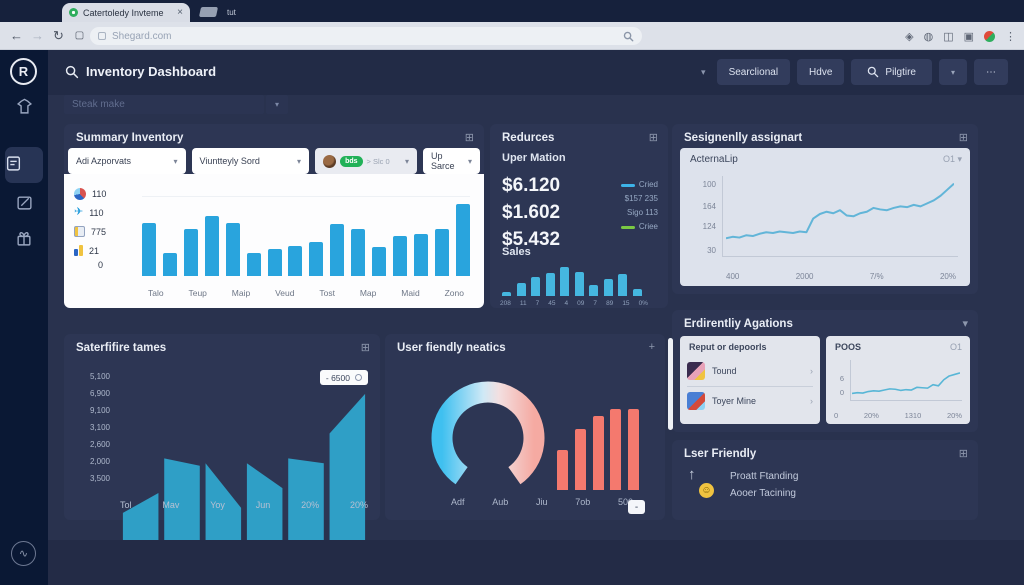 The height and width of the screenshot is (585, 1024). What do you see at coordinates (24, 205) in the screenshot?
I see `sidebar-item-edit` at bounding box center [24, 205].